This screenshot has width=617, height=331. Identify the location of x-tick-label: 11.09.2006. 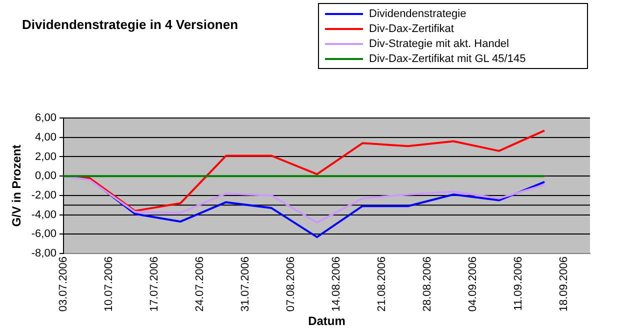
(518, 283).